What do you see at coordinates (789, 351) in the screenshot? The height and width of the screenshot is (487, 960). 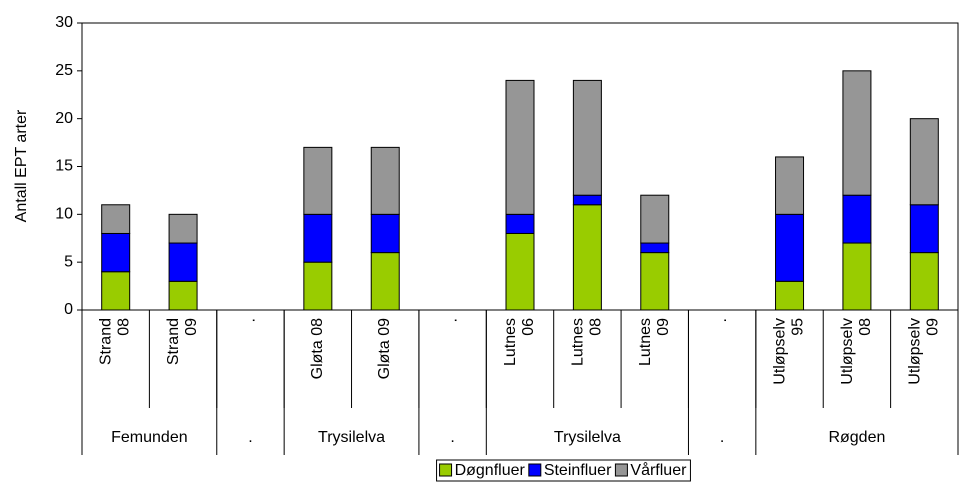 I see `x-tick-label: Utløpselv95` at bounding box center [789, 351].